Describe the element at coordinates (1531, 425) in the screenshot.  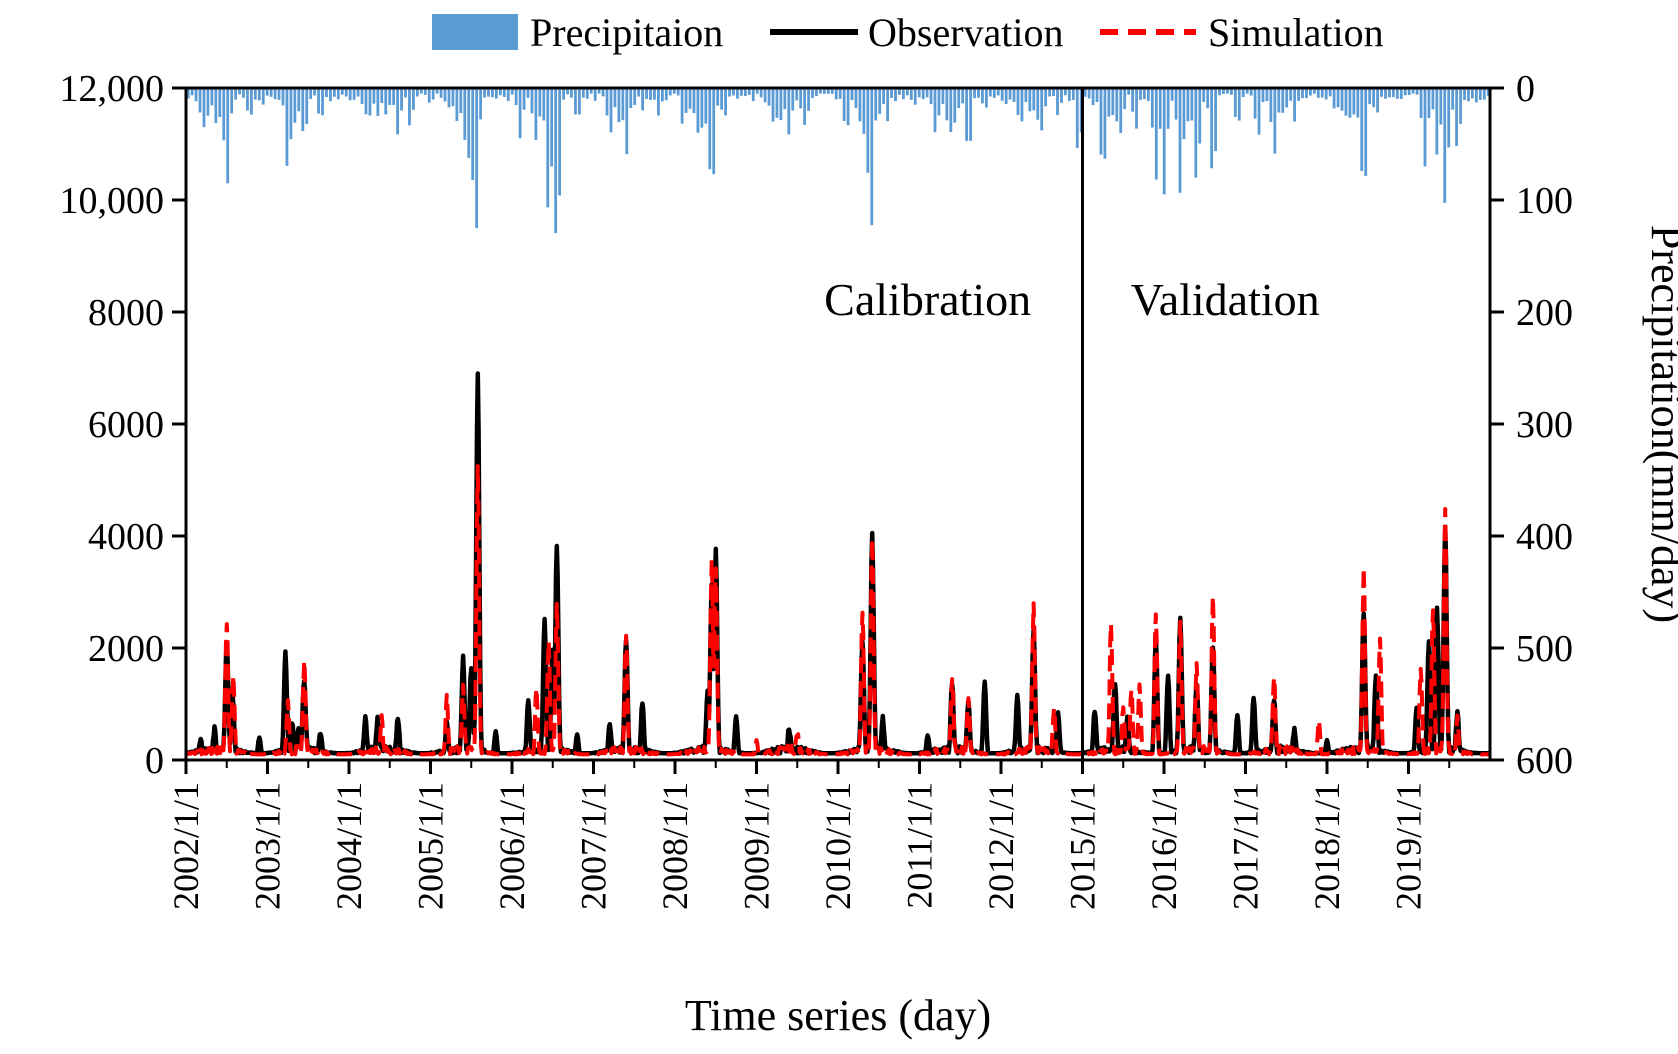
I see `right-y-ticks: 0 100 200 300 400 500 600` at that location.